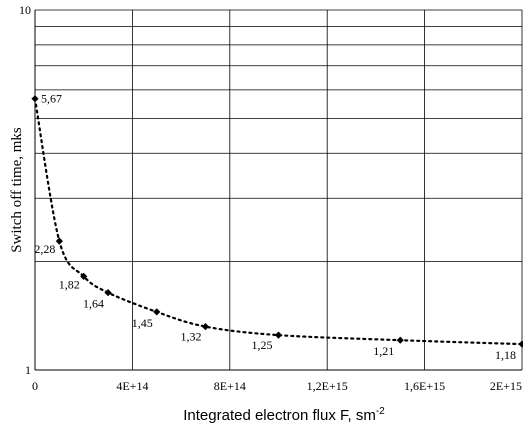 This screenshot has height=432, width=523. What do you see at coordinates (51, 99) in the screenshot?
I see `data-label: 5,67` at bounding box center [51, 99].